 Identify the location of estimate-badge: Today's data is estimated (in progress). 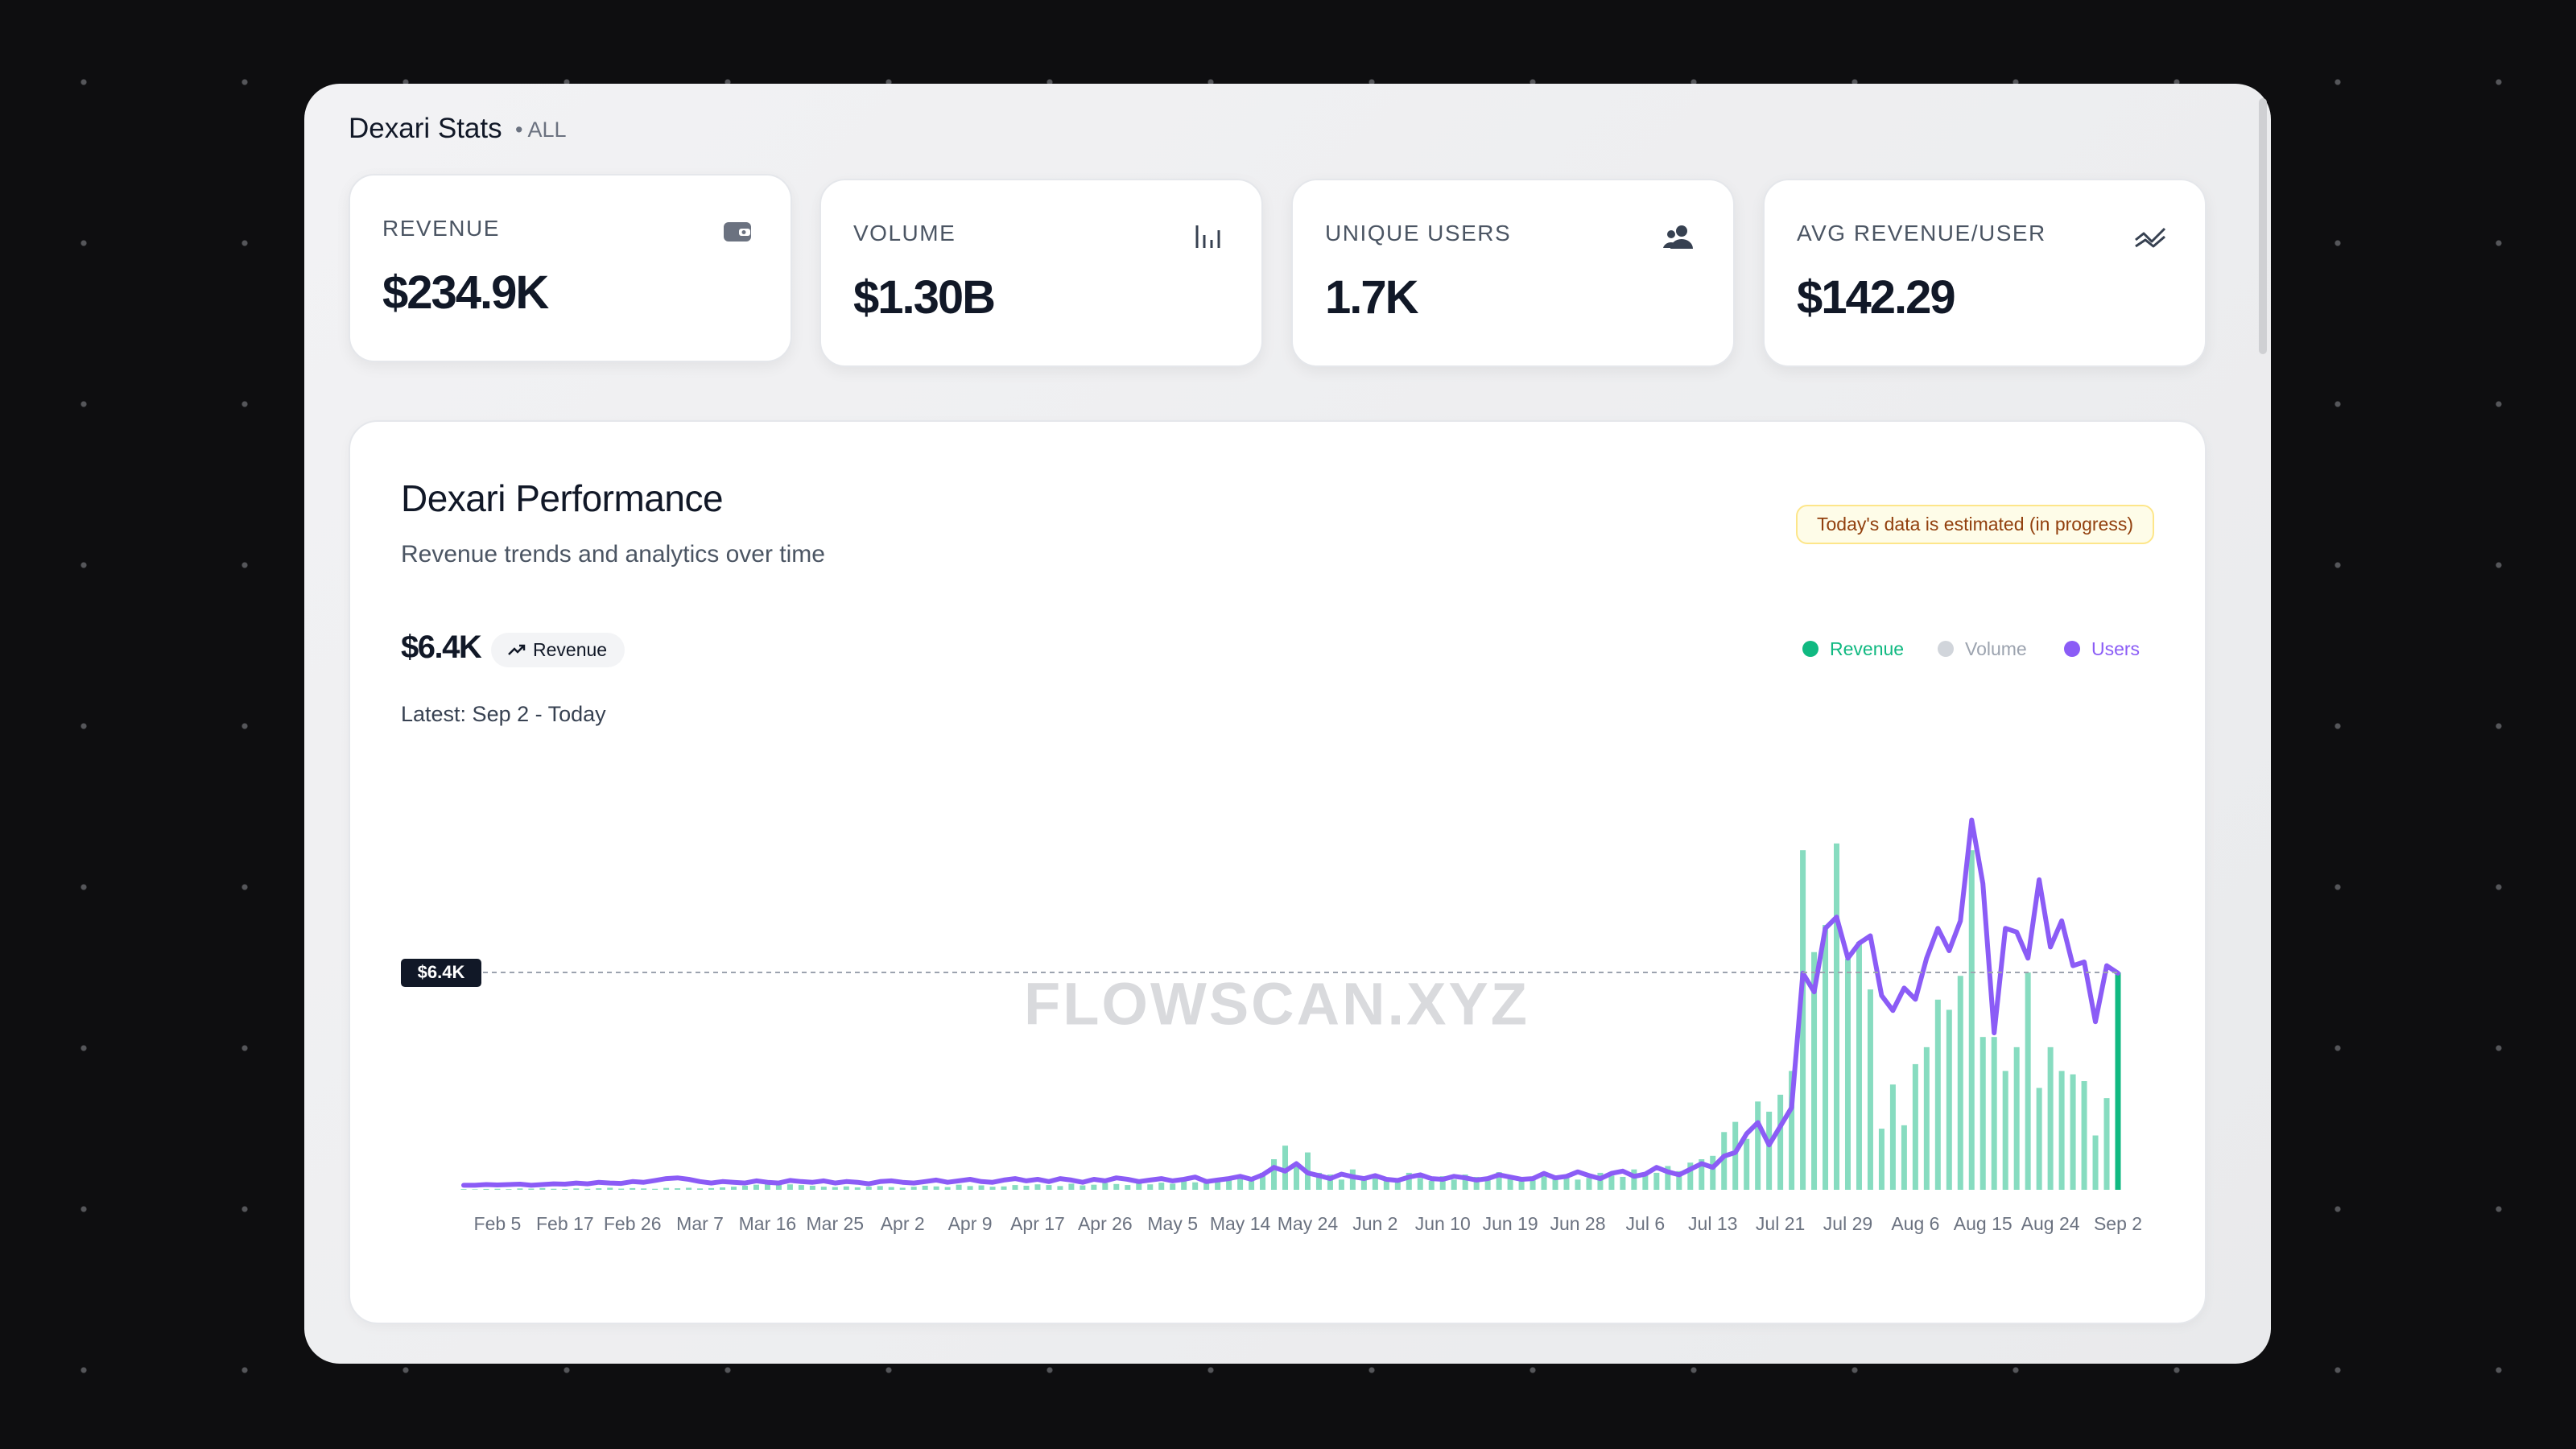
(1975, 524).